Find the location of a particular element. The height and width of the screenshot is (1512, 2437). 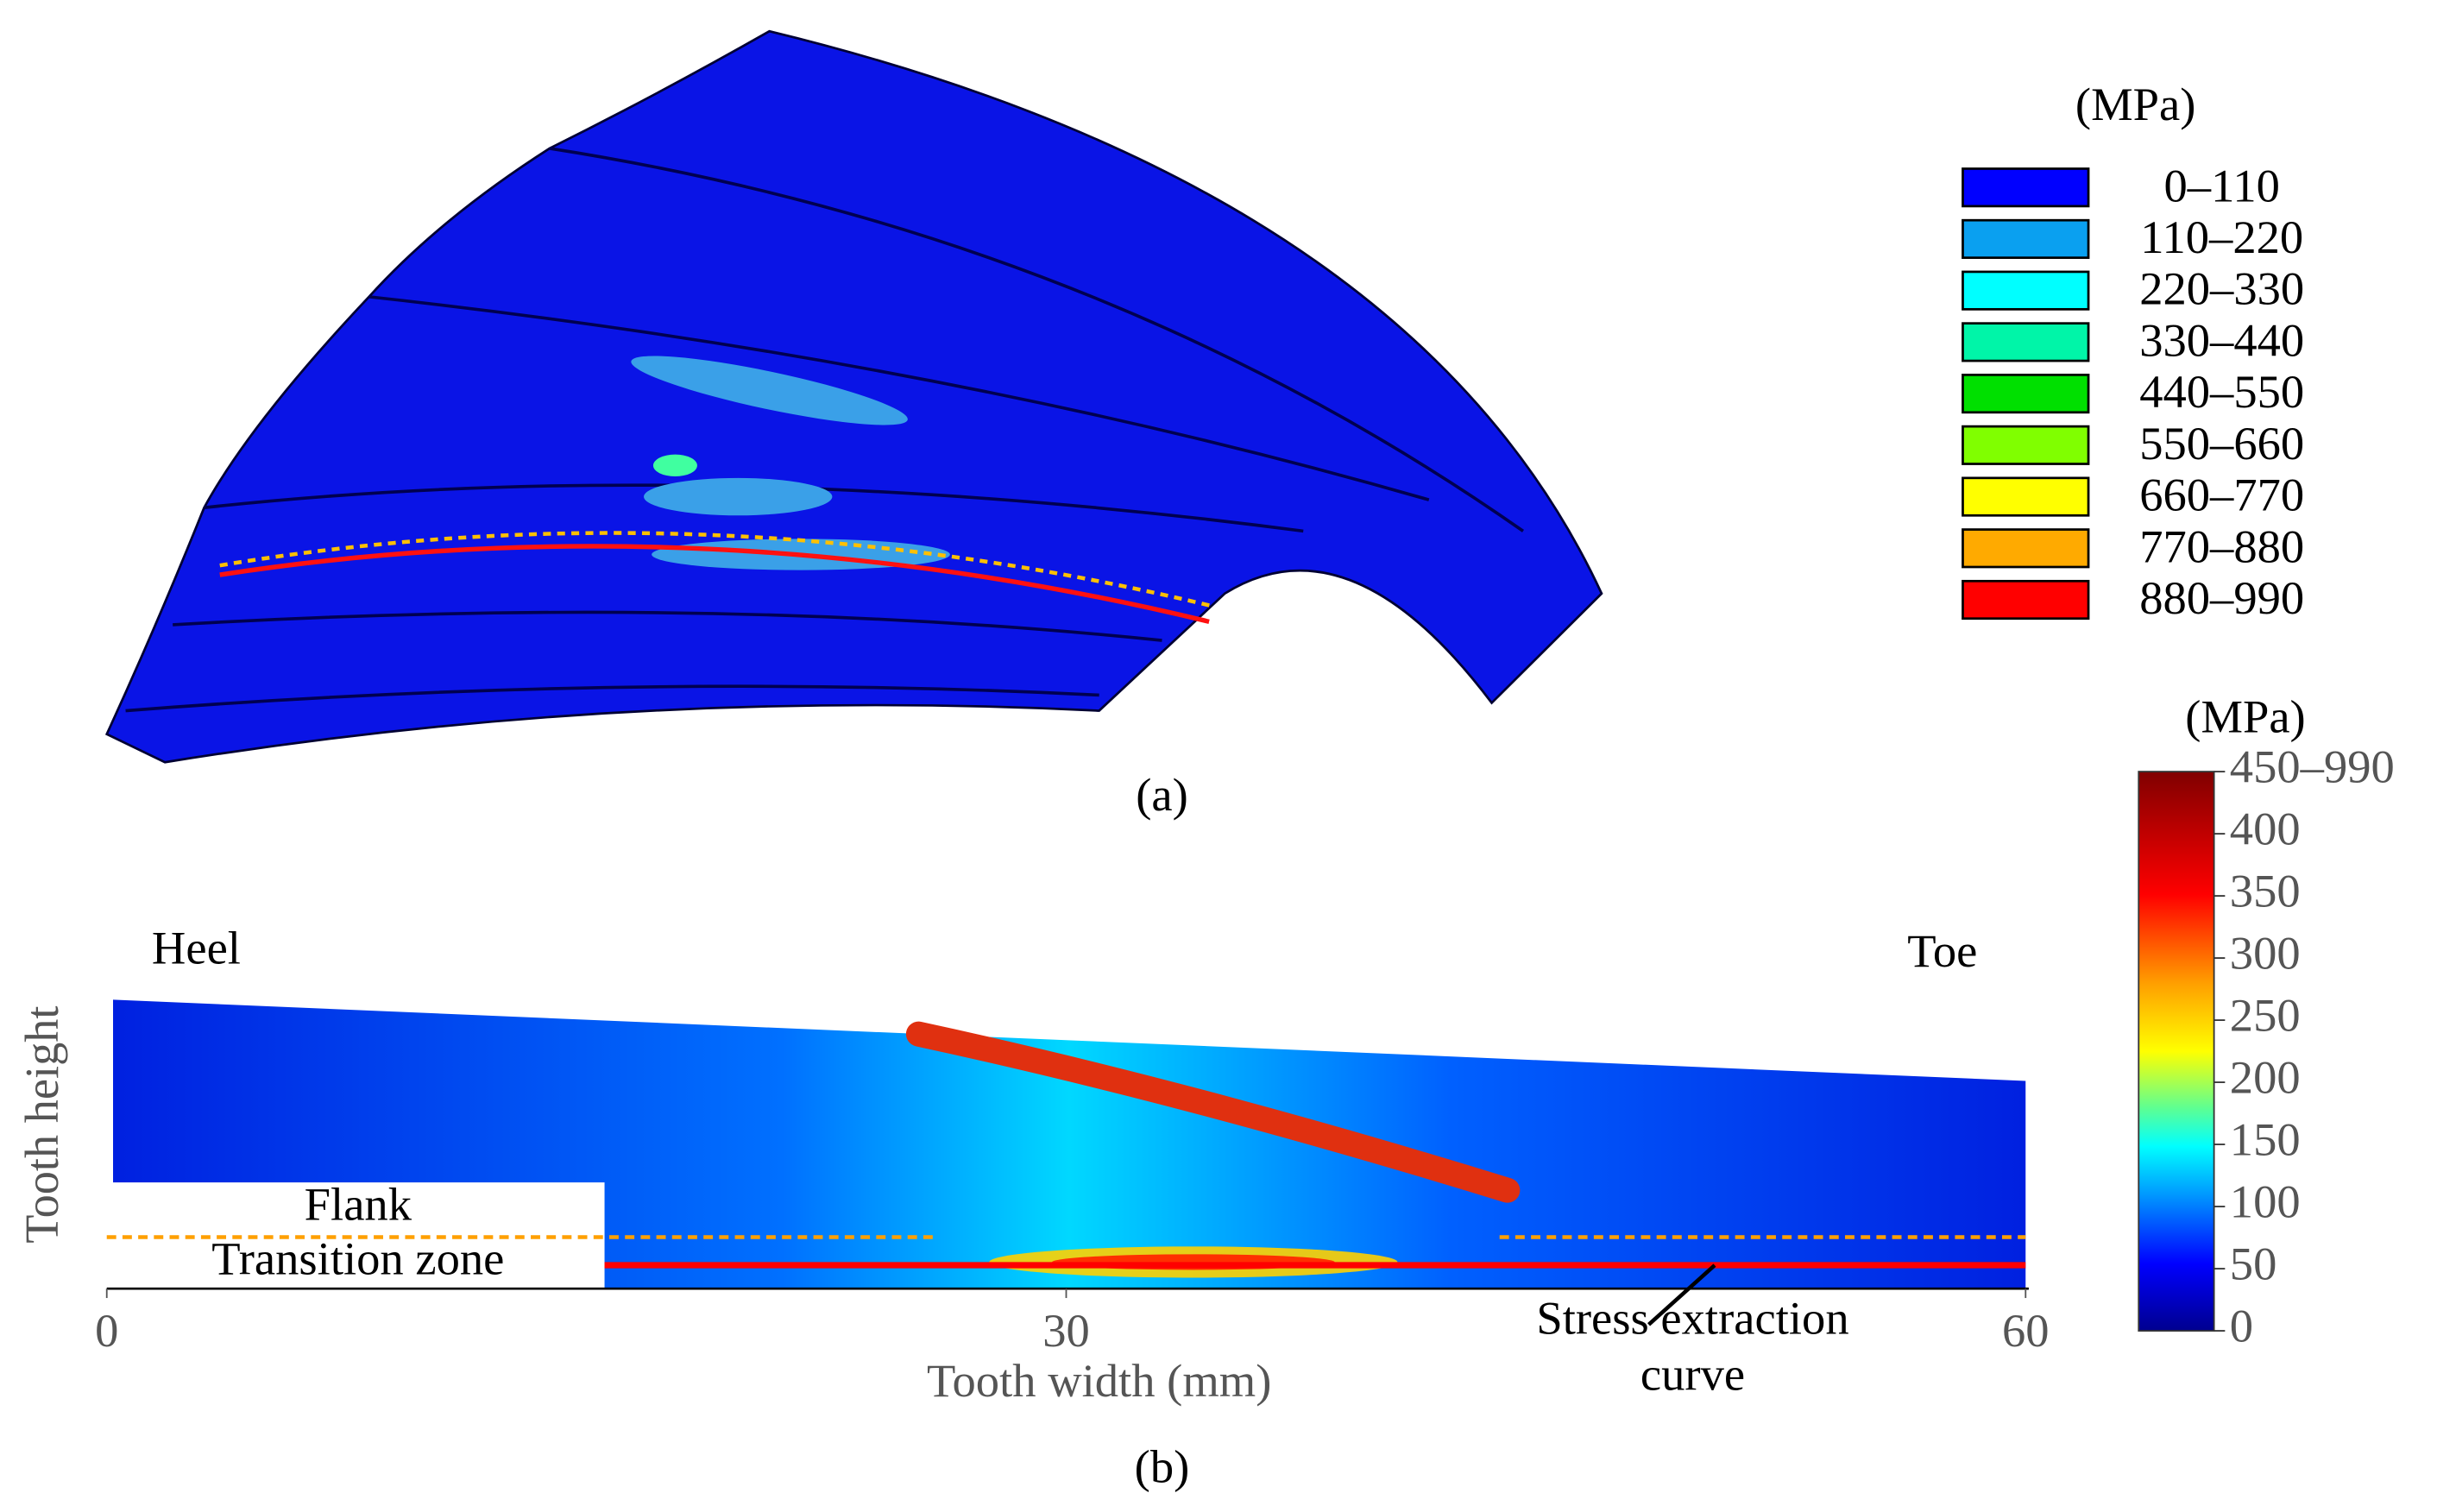

x-axis-label: Tooth width (mm) is located at coordinates (1099, 1381).